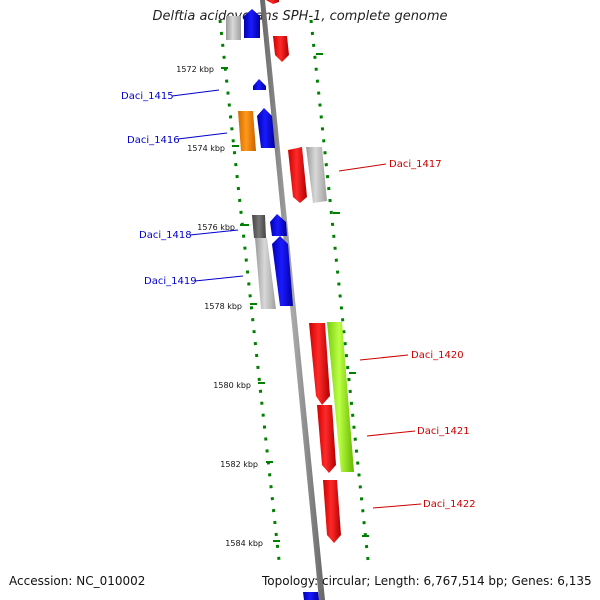  Describe the element at coordinates (326, 439) in the screenshot. I see `gene-daci-1421-red` at that location.